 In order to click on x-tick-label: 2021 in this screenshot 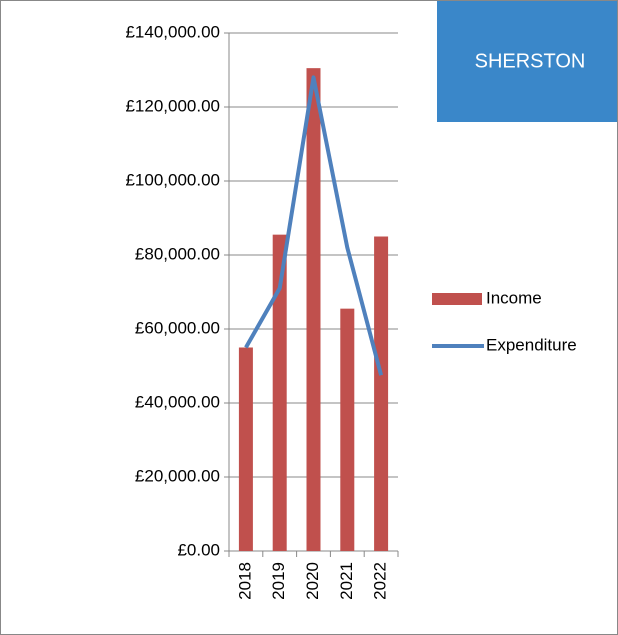, I will do `click(346, 581)`.